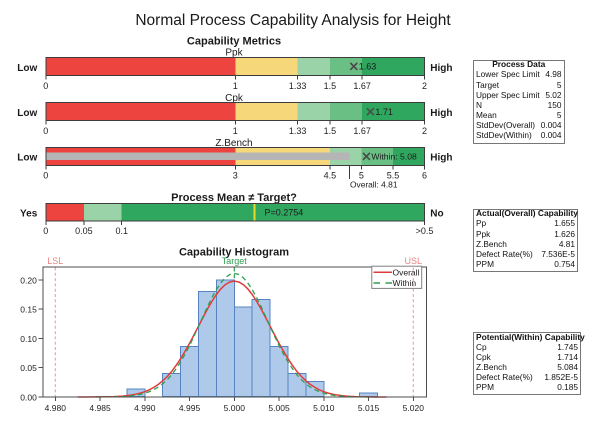 The height and width of the screenshot is (425, 600). Describe the element at coordinates (233, 143) in the screenshot. I see `svg-text: Z.Bench` at that location.